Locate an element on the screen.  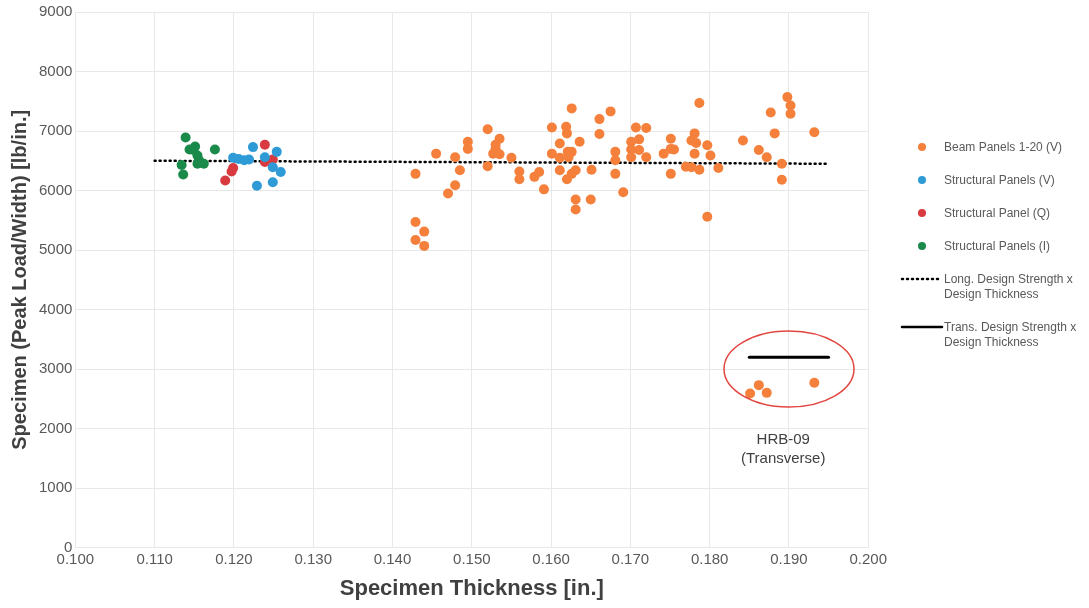
x-tick-label: 0.120 is located at coordinates (234, 558).